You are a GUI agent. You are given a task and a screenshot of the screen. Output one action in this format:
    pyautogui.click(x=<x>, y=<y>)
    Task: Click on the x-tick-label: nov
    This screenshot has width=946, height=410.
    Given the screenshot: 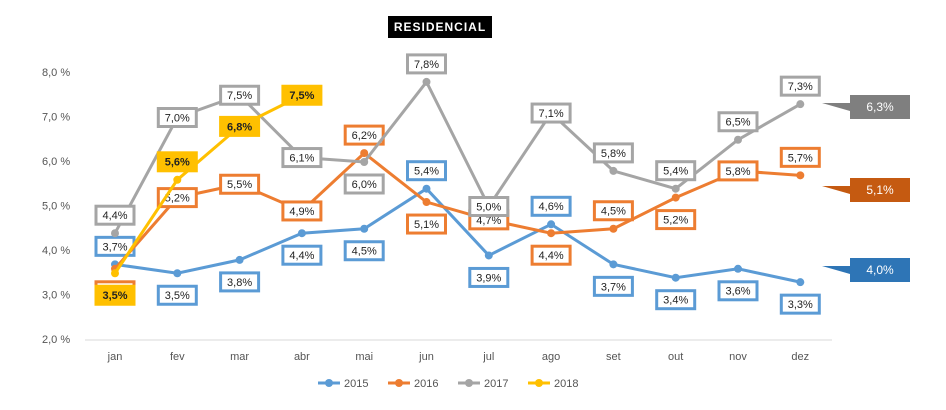 What is the action you would take?
    pyautogui.click(x=738, y=357)
    